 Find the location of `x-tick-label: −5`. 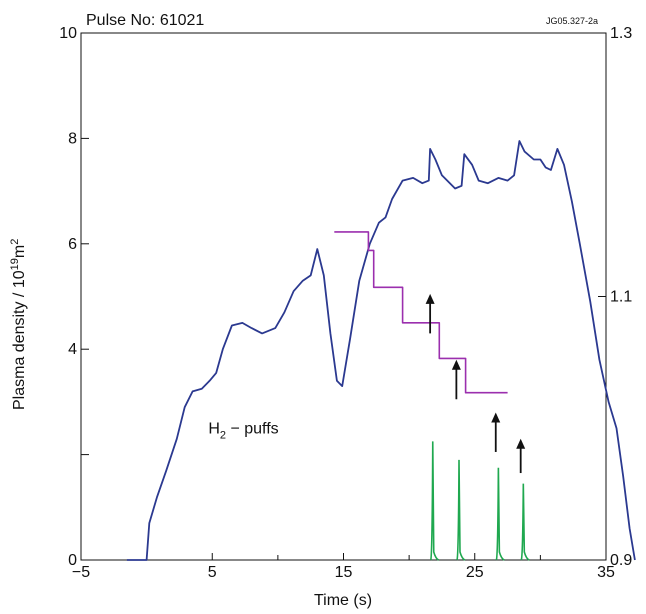

x-tick-label: −5 is located at coordinates (81, 572).